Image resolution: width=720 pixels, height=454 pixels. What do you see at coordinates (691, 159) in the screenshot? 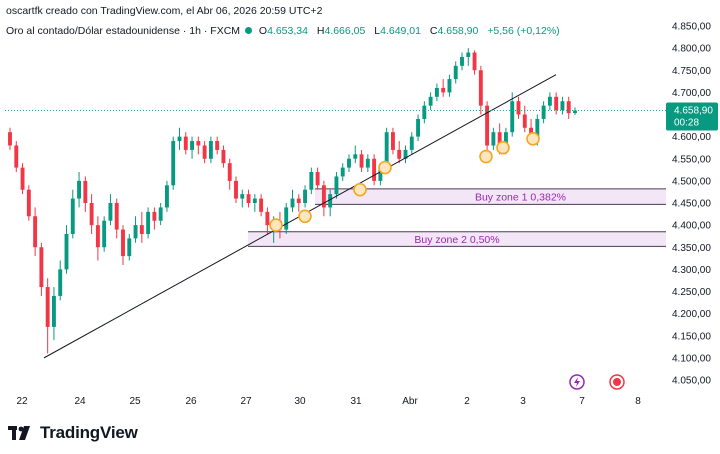
I see `price-tick-label: 4.550,00` at bounding box center [691, 159].